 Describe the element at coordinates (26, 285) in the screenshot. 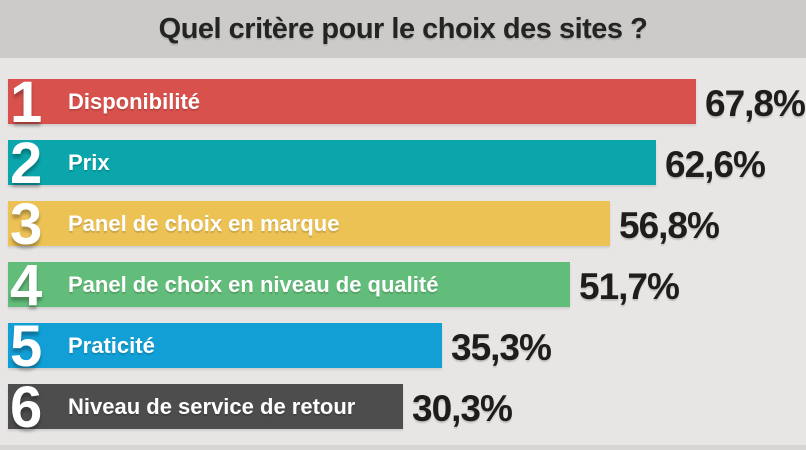

I see `rank-number: 4` at that location.